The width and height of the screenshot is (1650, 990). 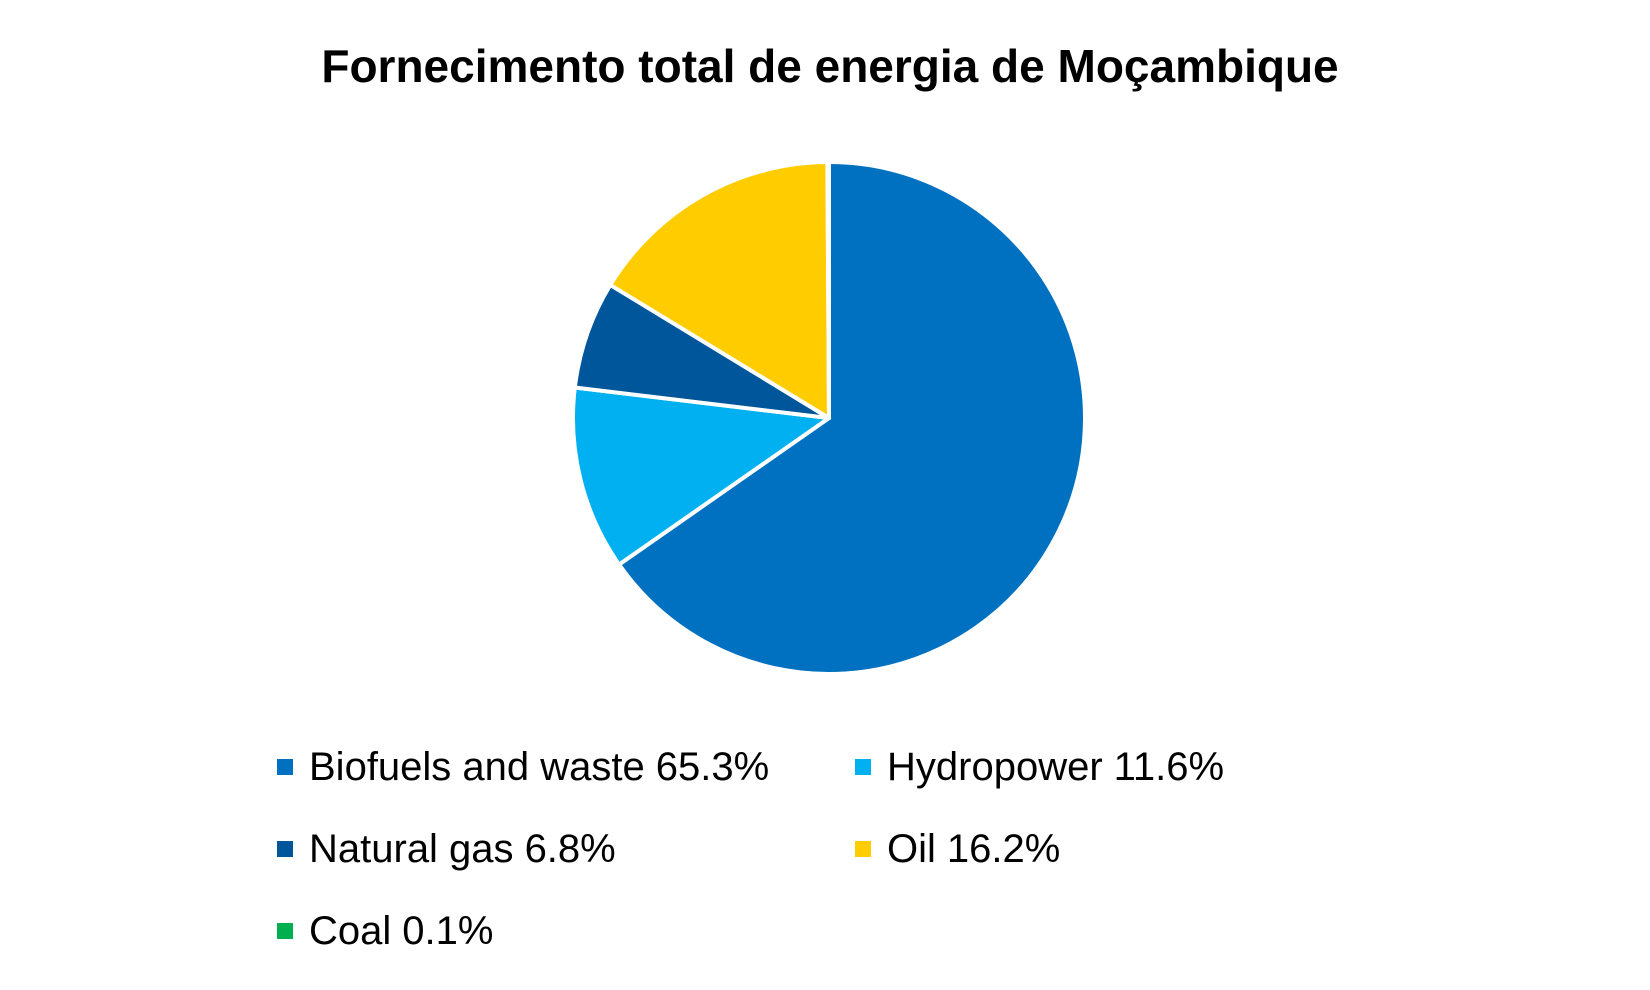 I want to click on legend-name: Hydropower, so click(x=995, y=767).